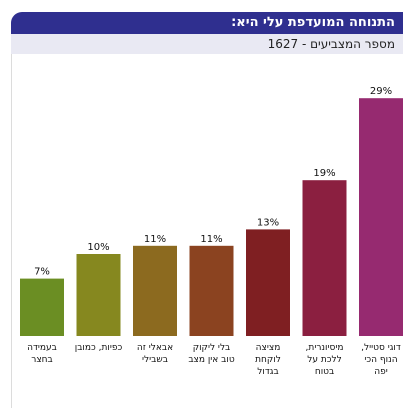 The image size is (408, 411). I want to click on voters-count: מספר המצביעים - 1627, so click(207, 44).